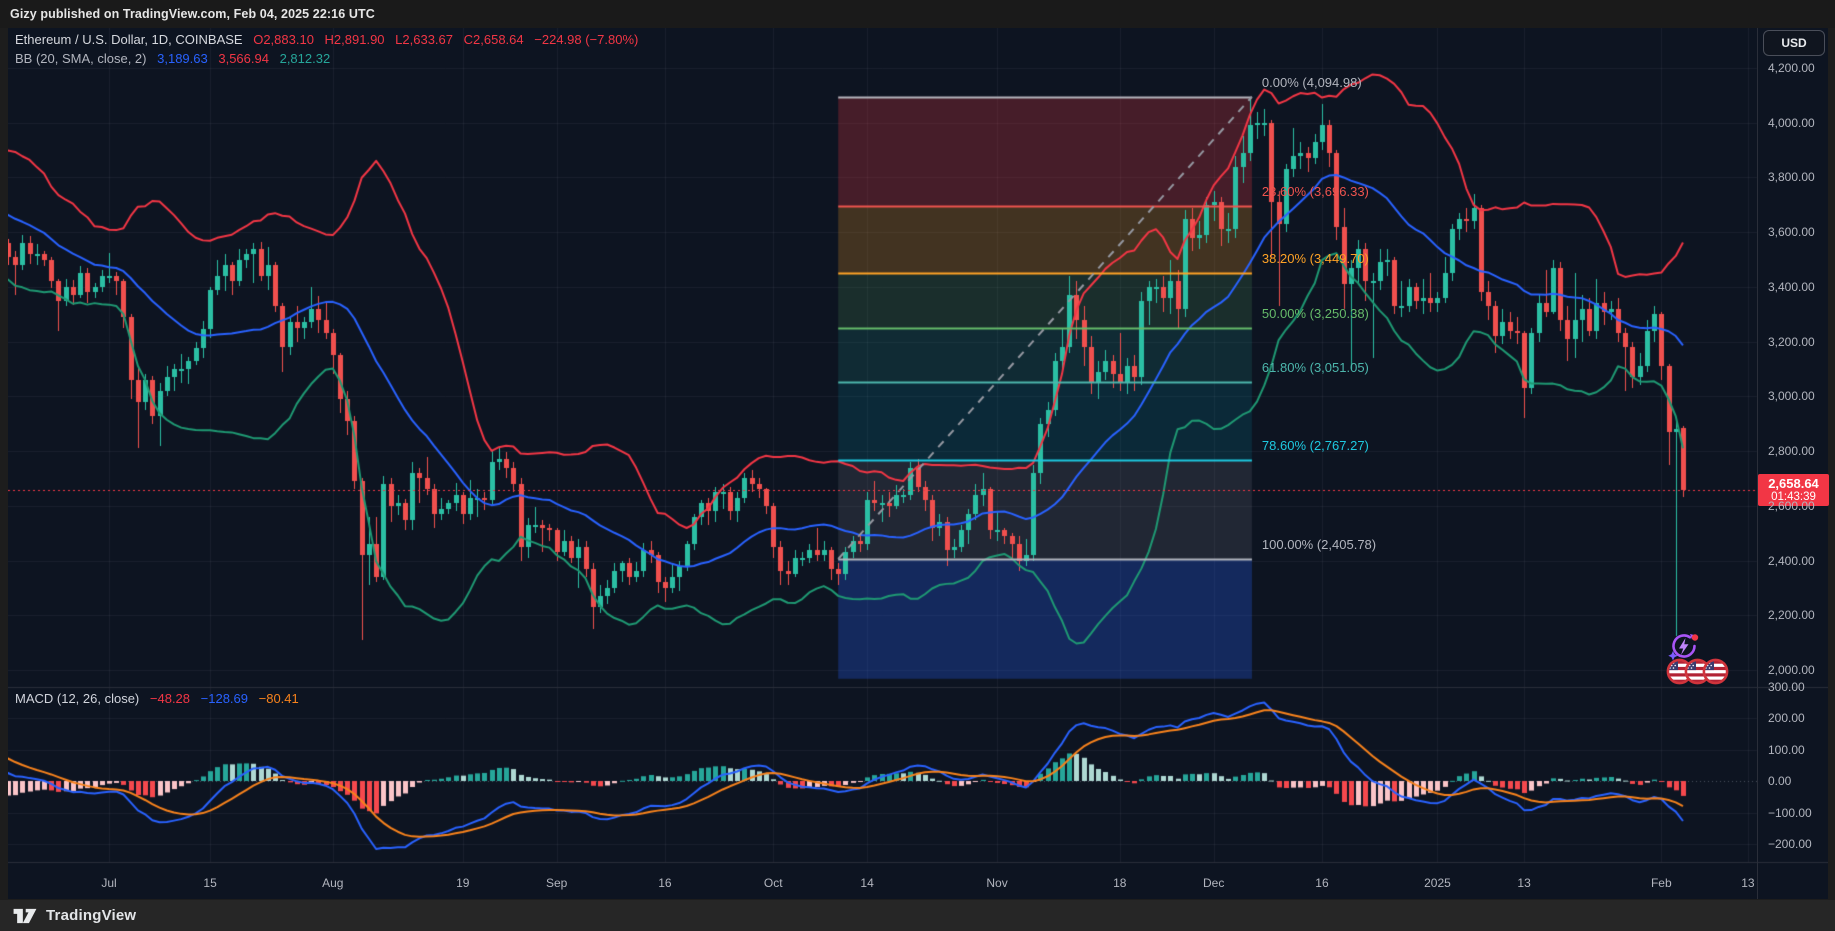 The width and height of the screenshot is (1835, 931). I want to click on time-tick-label: Oct, so click(773, 883).